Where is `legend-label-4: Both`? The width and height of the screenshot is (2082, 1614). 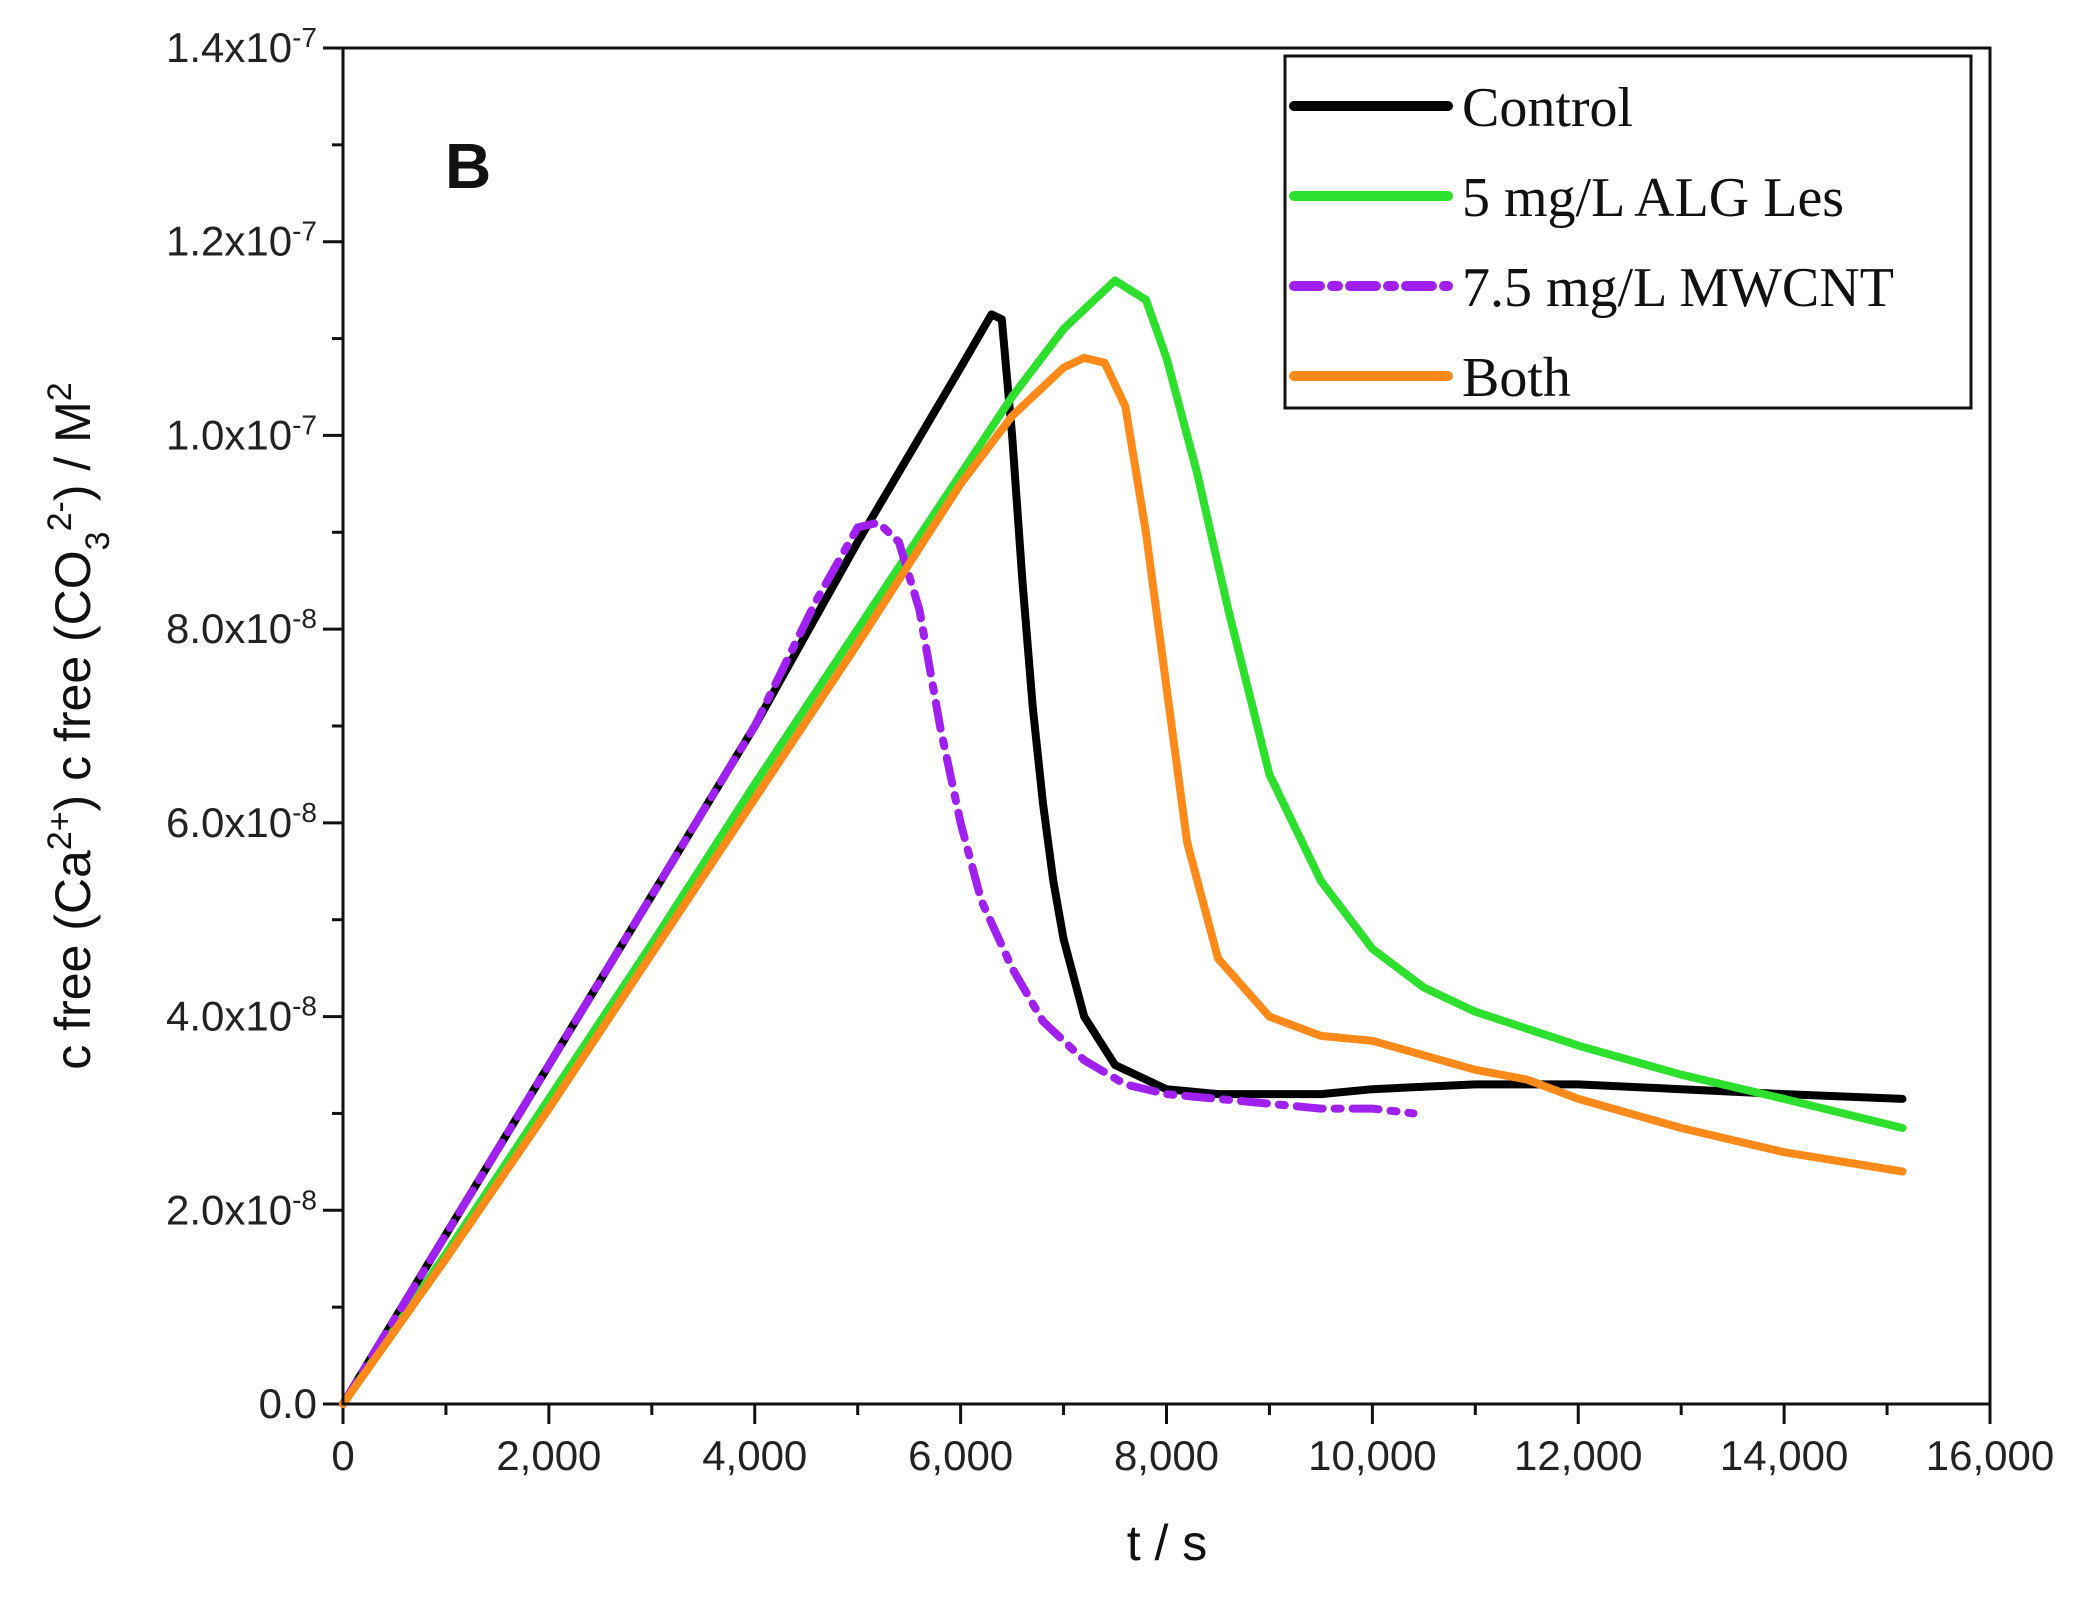 legend-label-4: Both is located at coordinates (1516, 378).